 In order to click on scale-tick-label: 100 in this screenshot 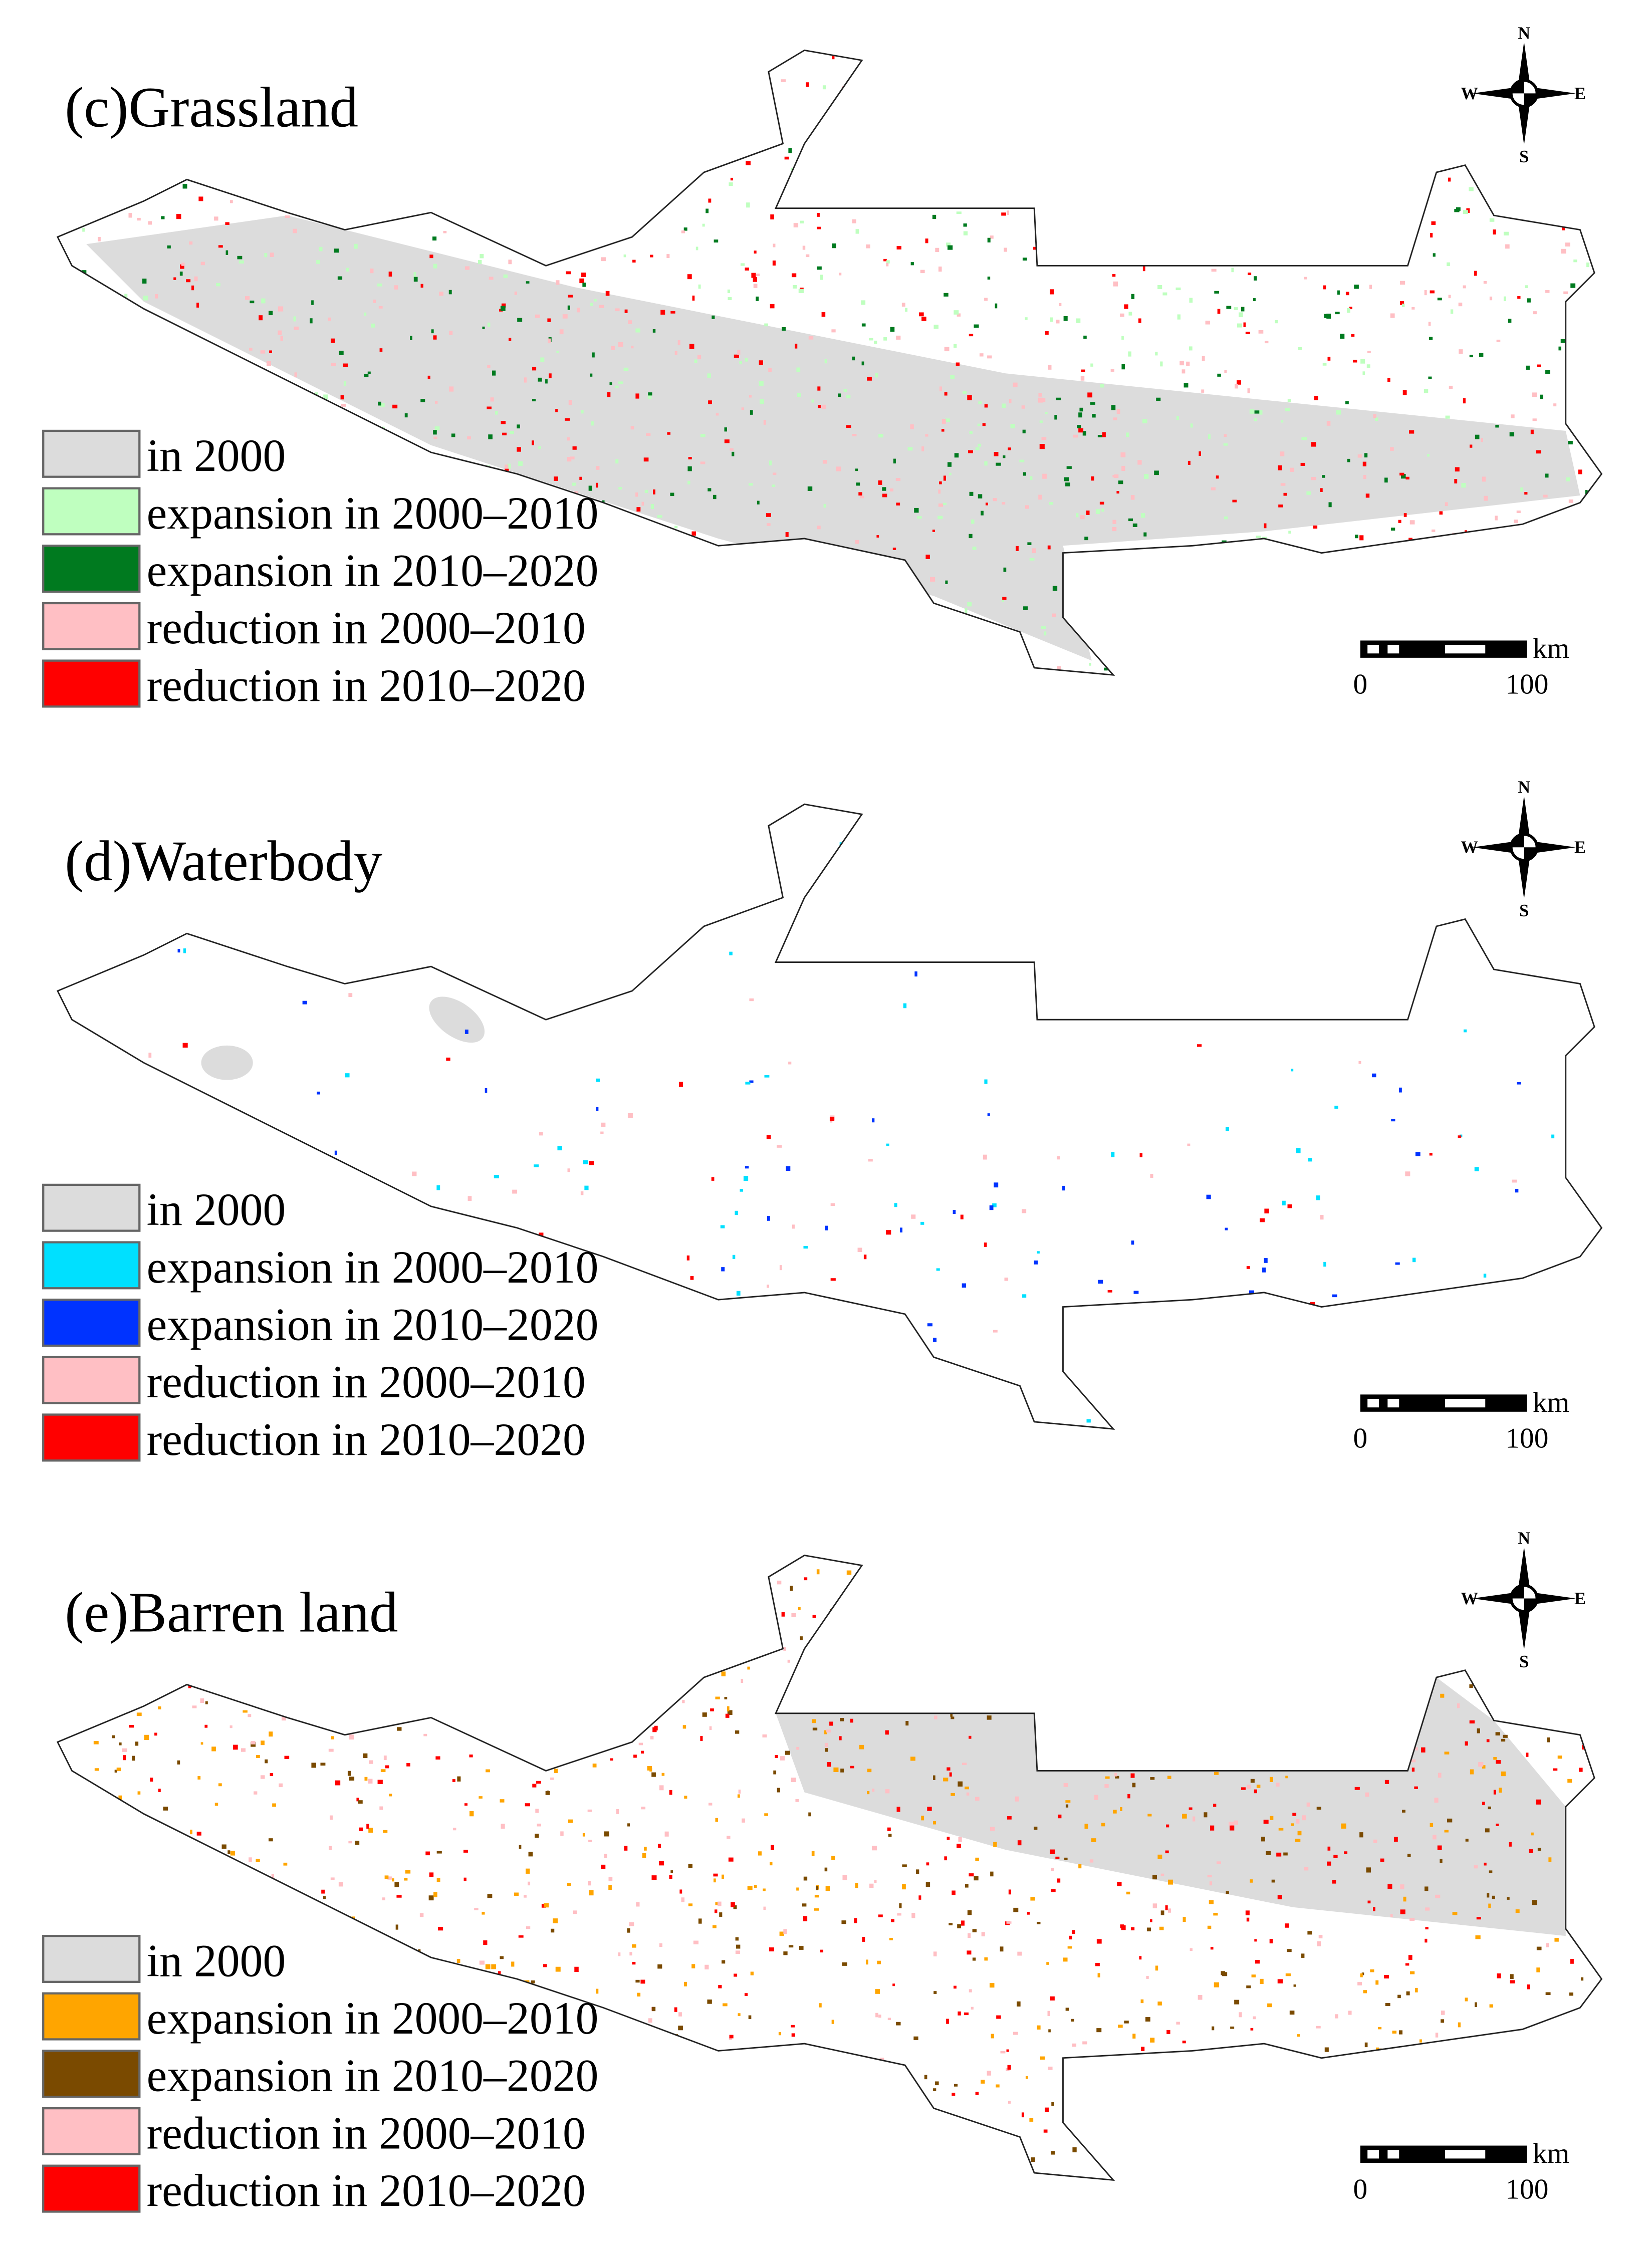, I will do `click(1526, 1438)`.